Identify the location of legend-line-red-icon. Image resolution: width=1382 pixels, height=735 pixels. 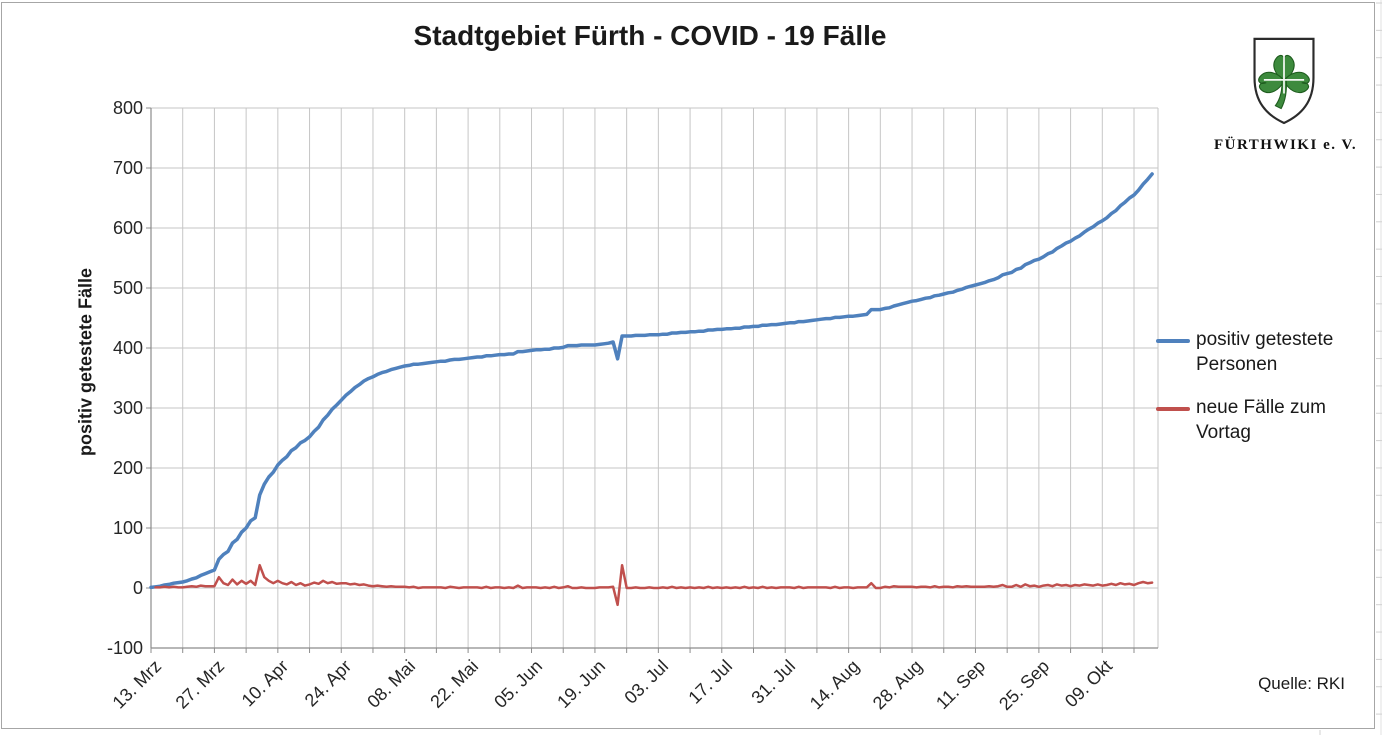
(1173, 409).